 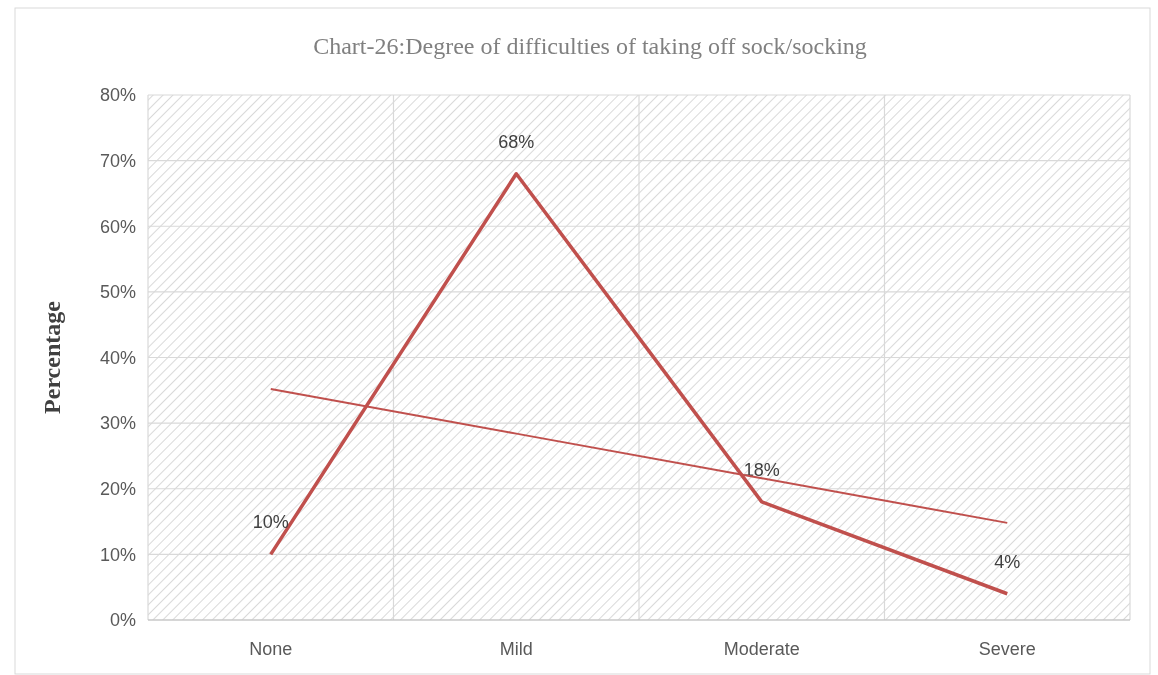 What do you see at coordinates (117, 95) in the screenshot?
I see `y-tick-label: 80%` at bounding box center [117, 95].